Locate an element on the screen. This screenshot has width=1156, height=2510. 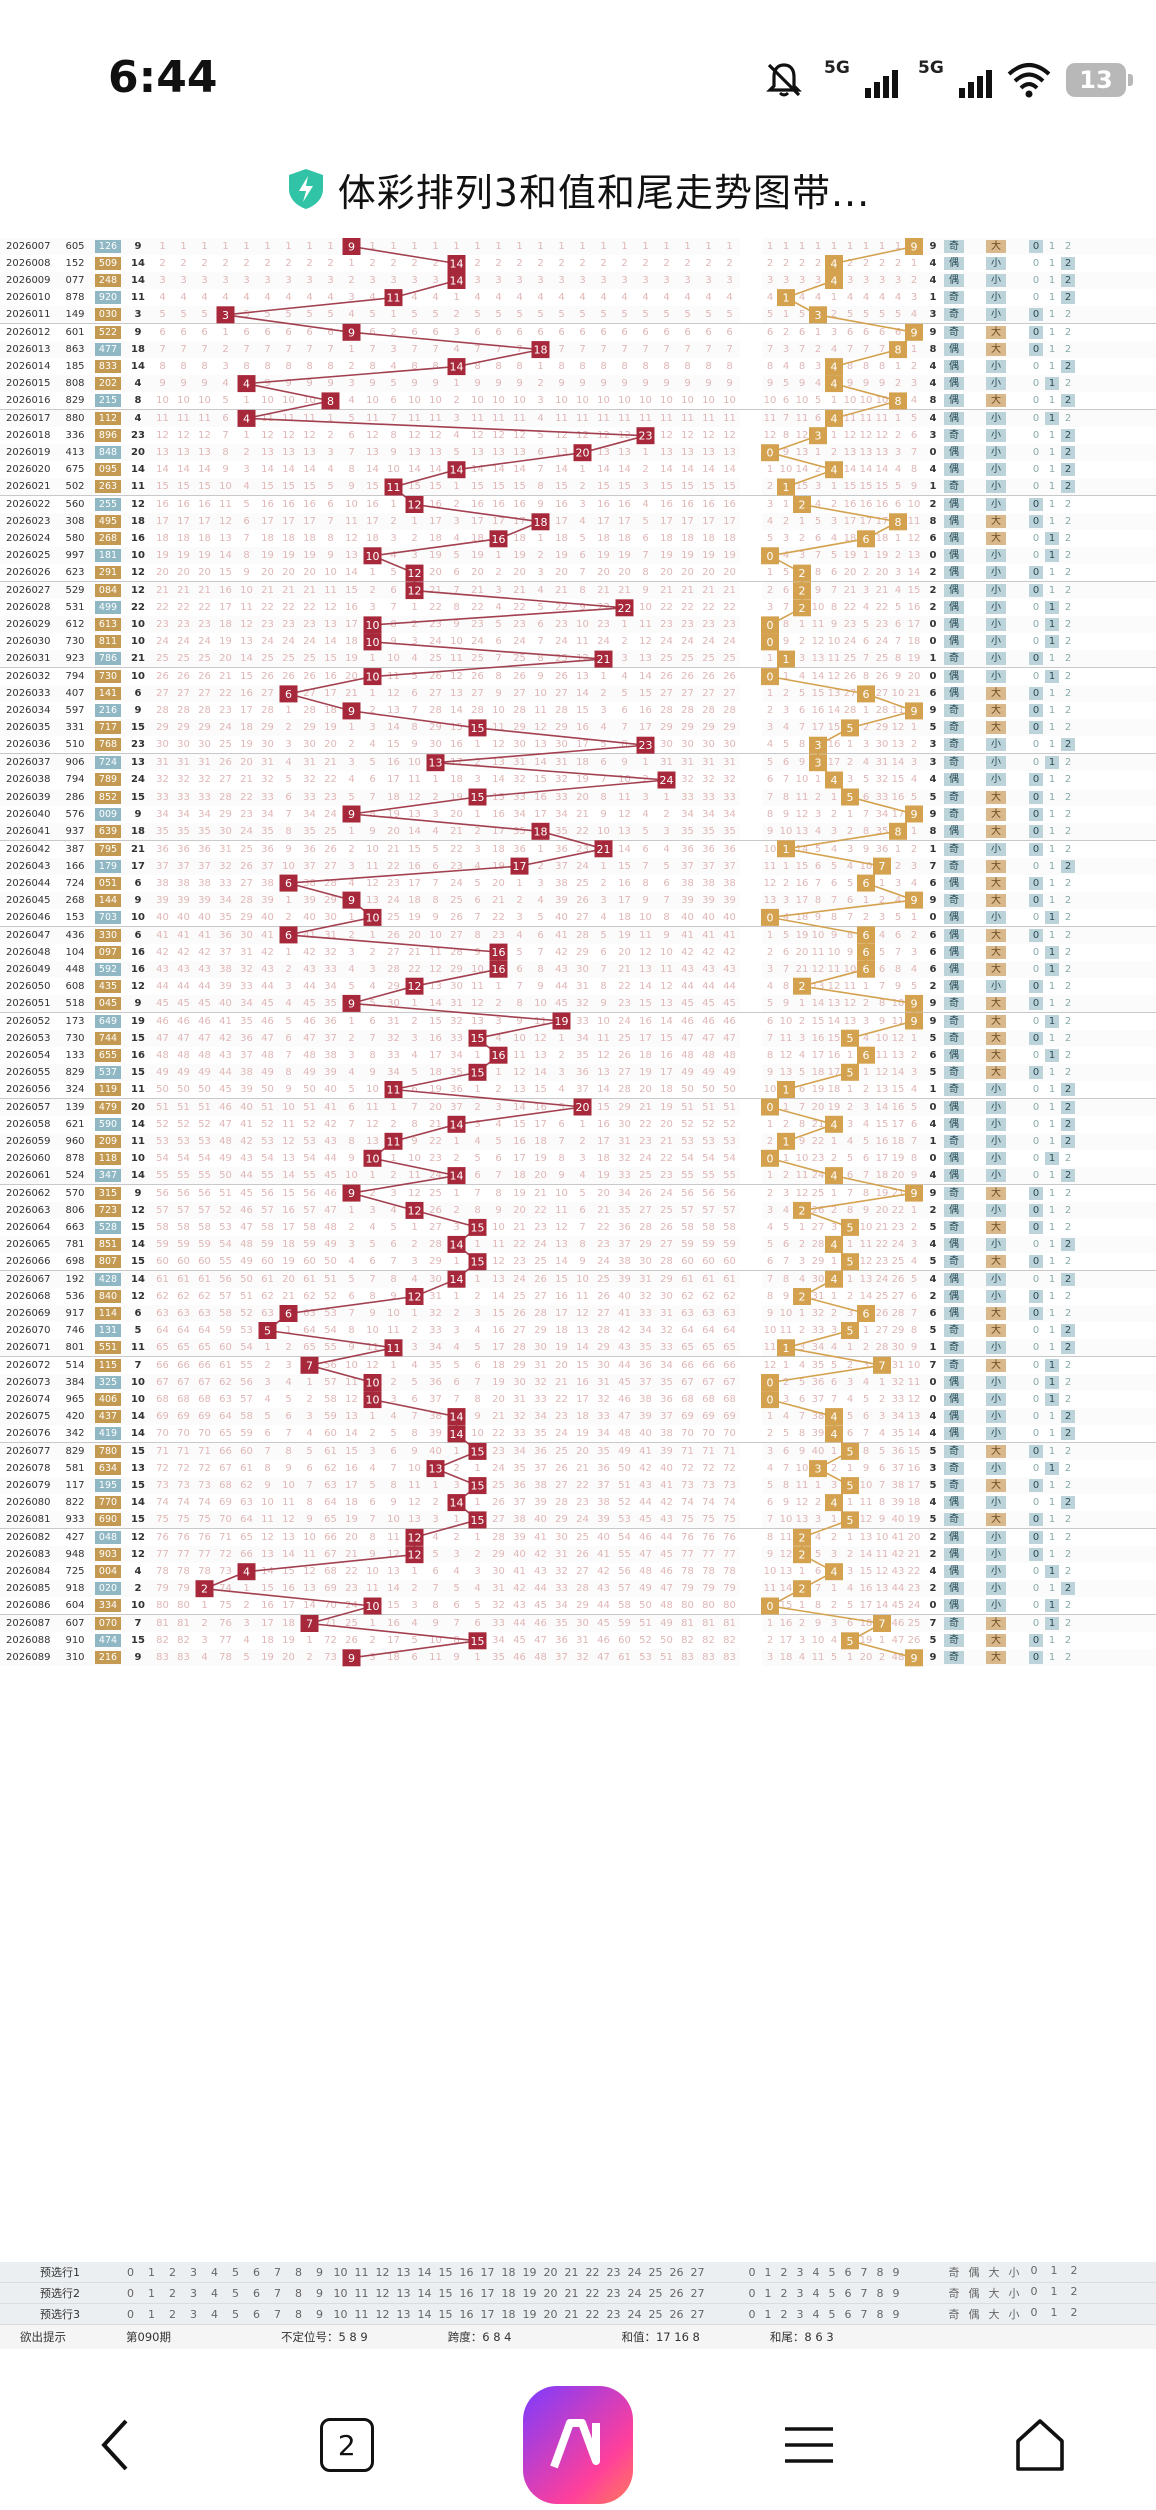
sum-miss-cell: 4 is located at coordinates (204, 298).